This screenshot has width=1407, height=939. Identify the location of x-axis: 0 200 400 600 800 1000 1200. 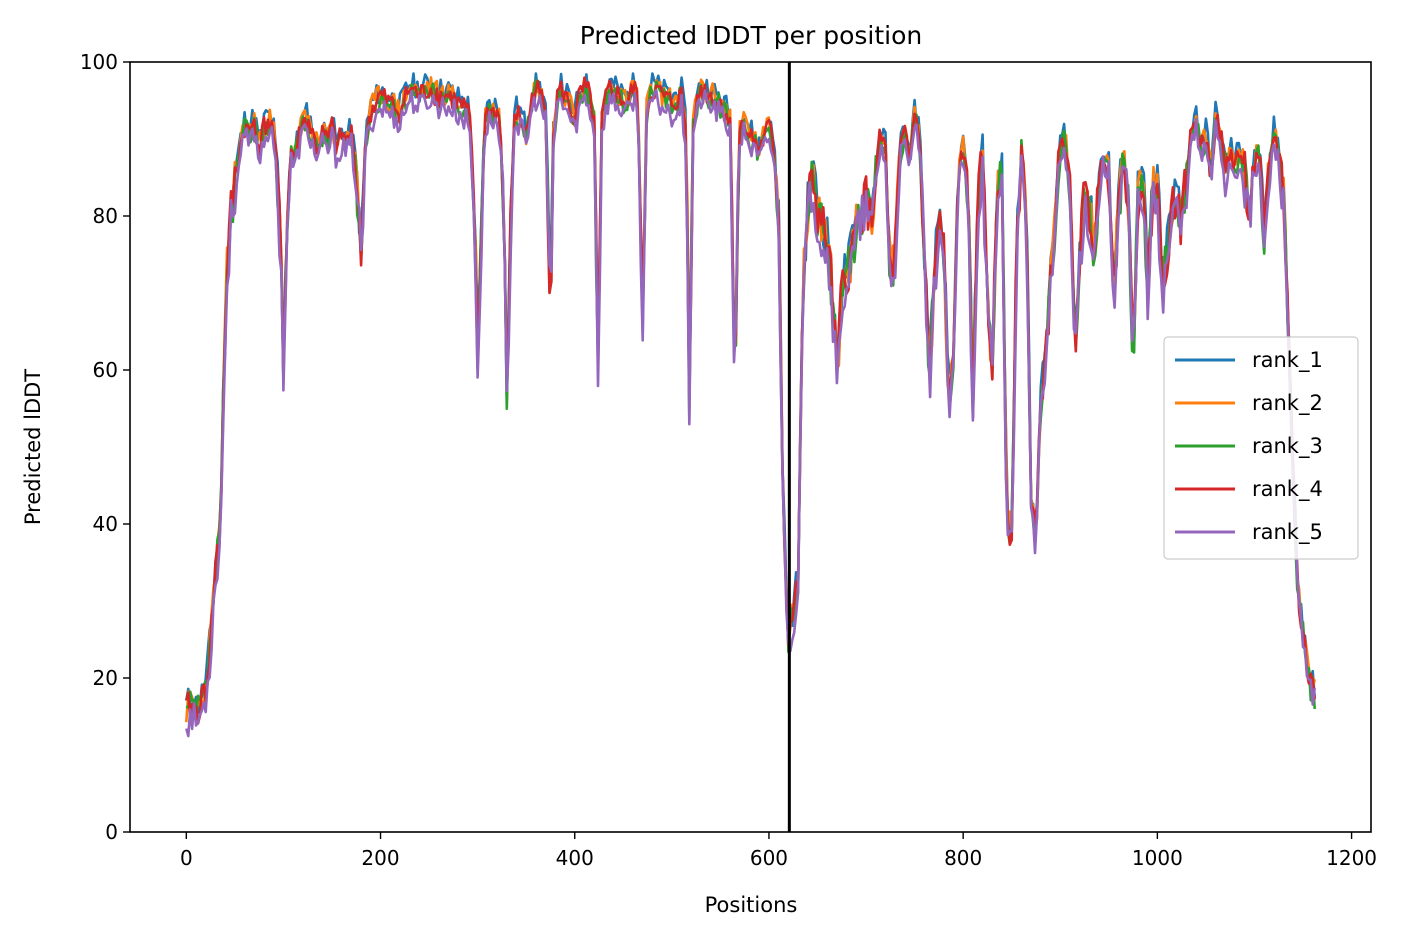
(778, 851).